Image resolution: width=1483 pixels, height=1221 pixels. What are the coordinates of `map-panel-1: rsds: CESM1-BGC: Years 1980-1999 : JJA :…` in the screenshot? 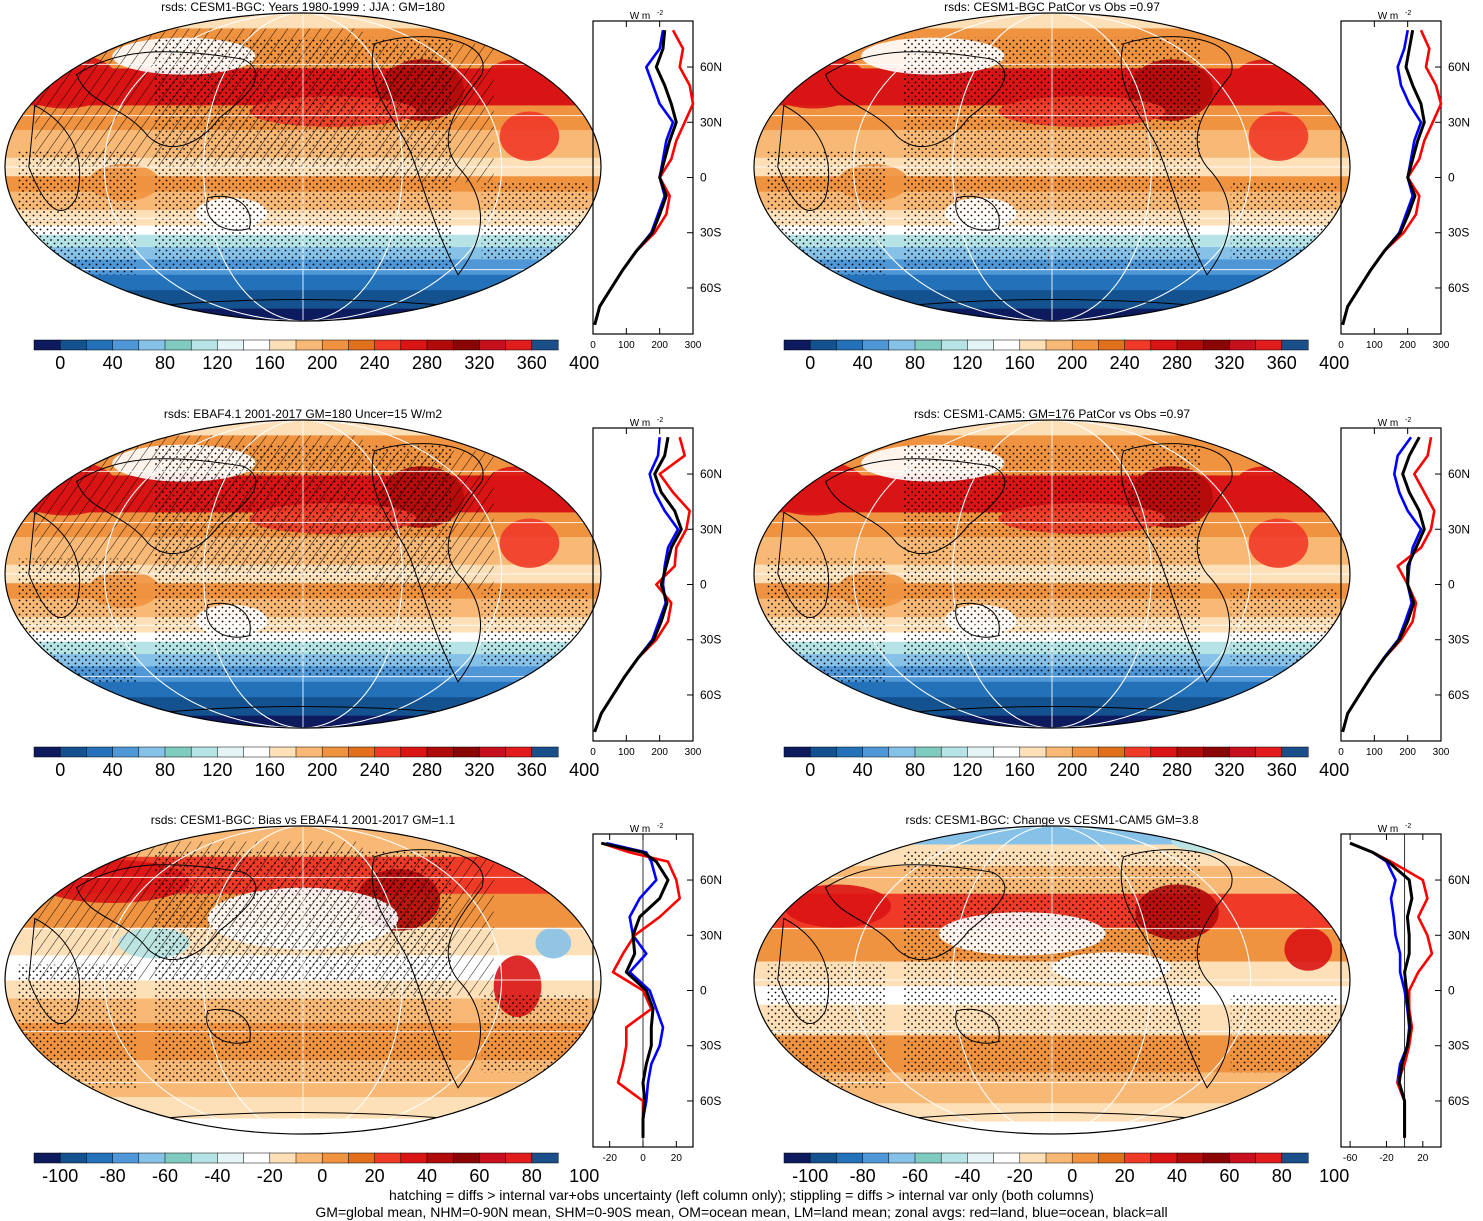 It's located at (303, 161).